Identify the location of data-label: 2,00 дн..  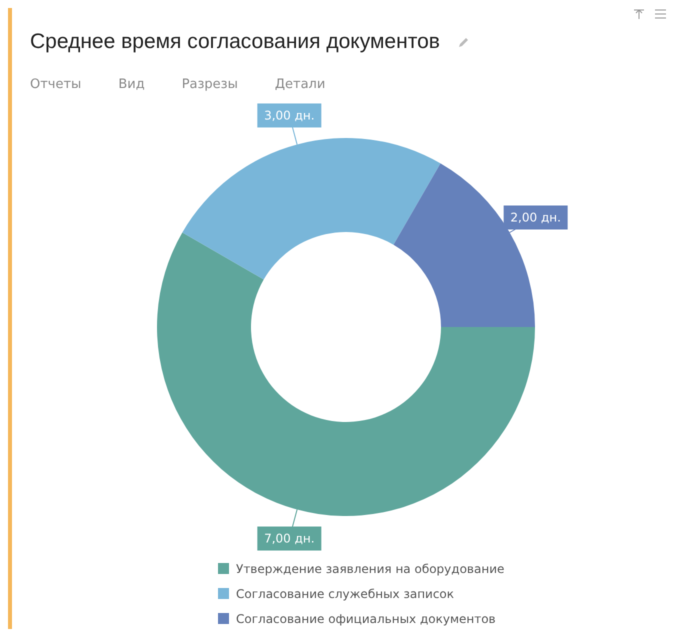
(535, 217).